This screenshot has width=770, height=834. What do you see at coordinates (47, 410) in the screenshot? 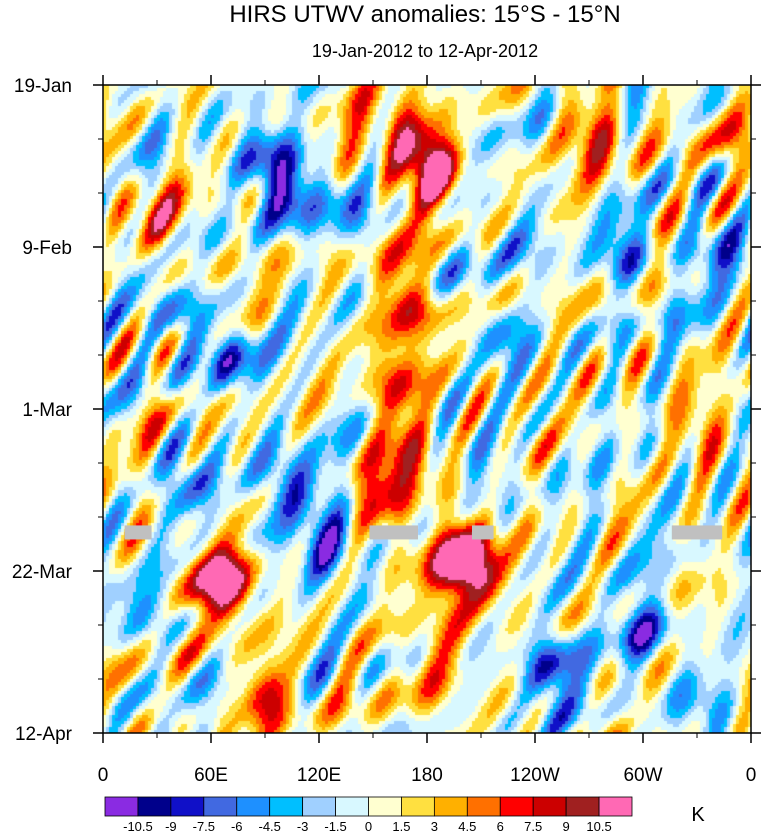
I see `y-tick-label: 1-Mar` at bounding box center [47, 410].